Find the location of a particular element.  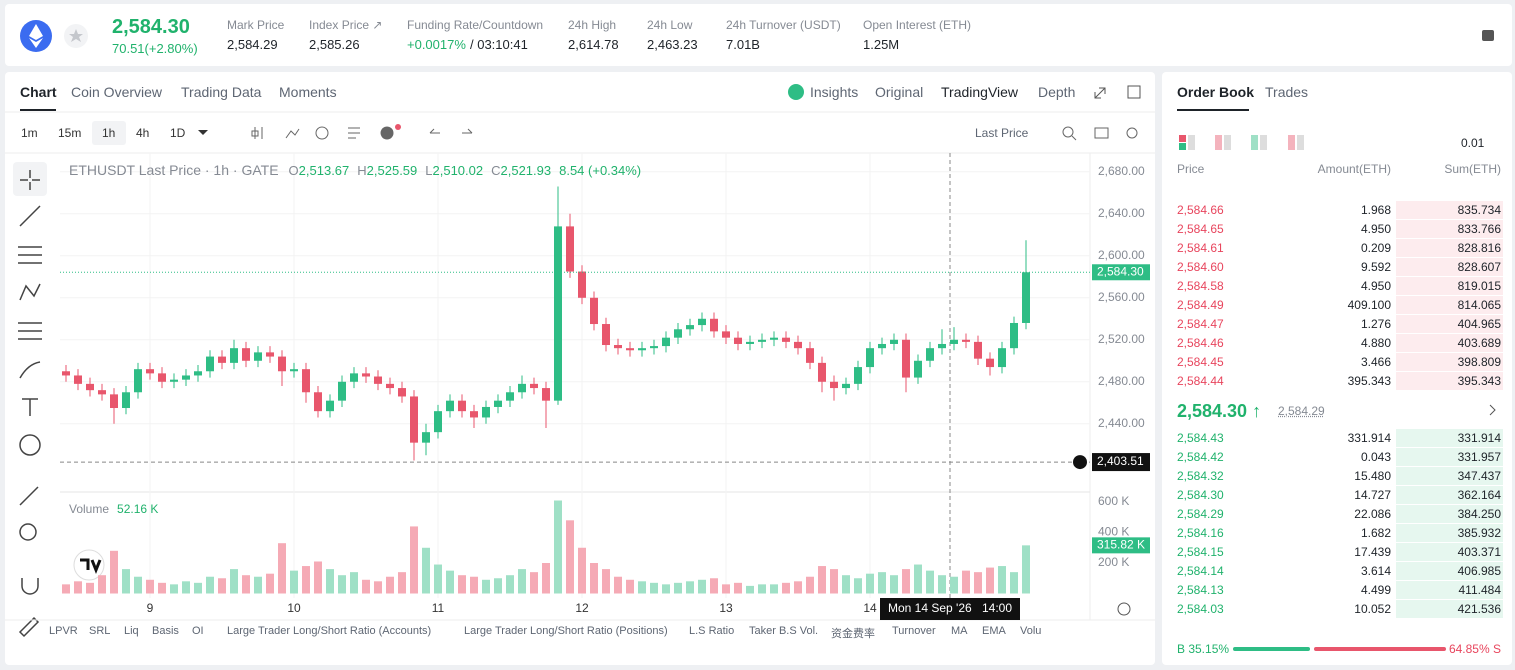

book-price: 2,584.44 is located at coordinates (1200, 381).